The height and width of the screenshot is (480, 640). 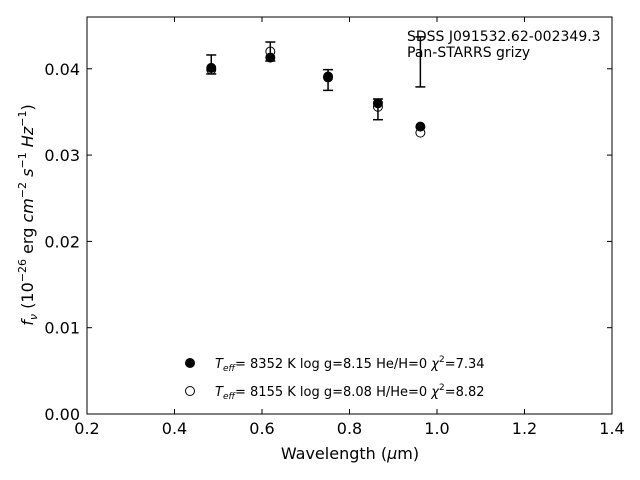 I want to click on y-tick-label: 0.01, so click(x=62, y=328).